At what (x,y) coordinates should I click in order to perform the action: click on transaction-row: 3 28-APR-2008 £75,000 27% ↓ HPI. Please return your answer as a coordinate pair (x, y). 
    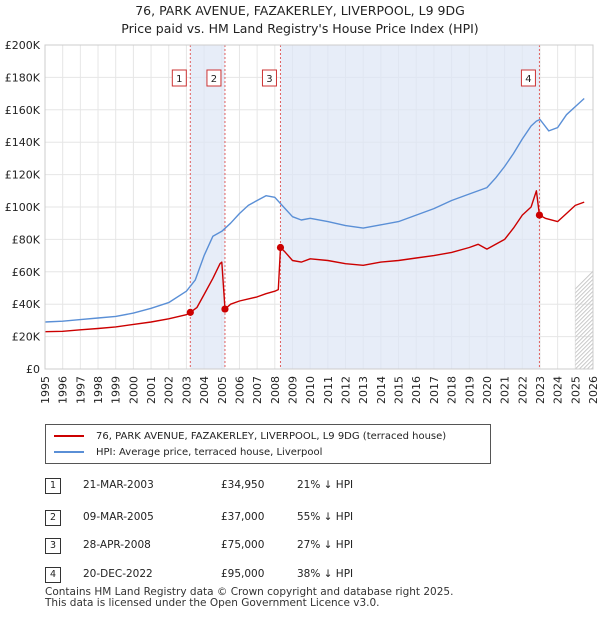
    Looking at the image, I should click on (255, 546).